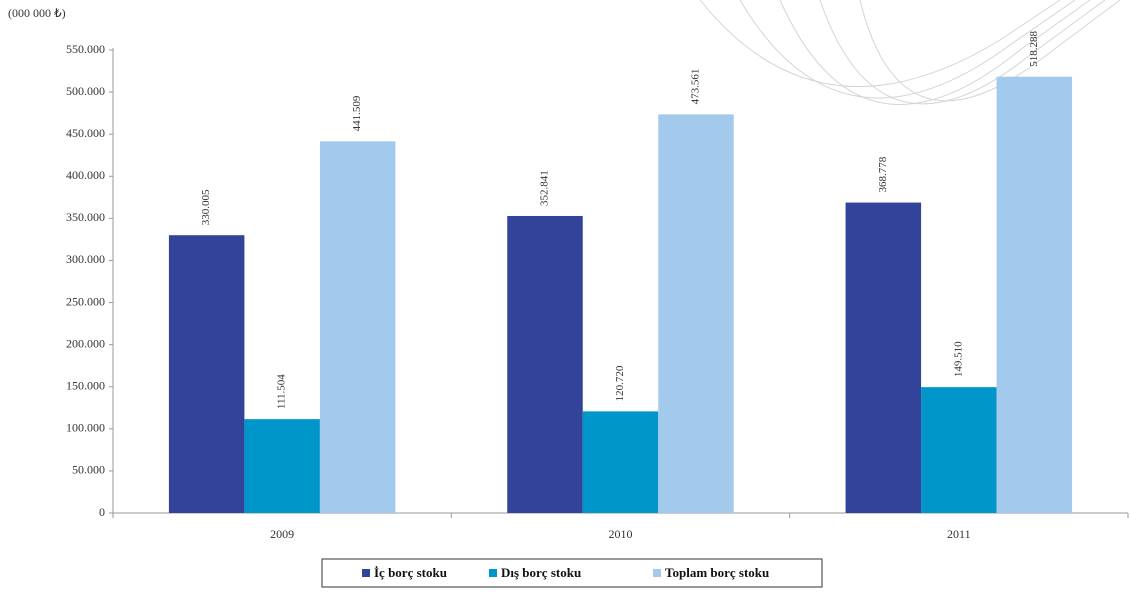 Image resolution: width=1130 pixels, height=595 pixels. I want to click on x-tick-label: 2009, so click(282, 534).